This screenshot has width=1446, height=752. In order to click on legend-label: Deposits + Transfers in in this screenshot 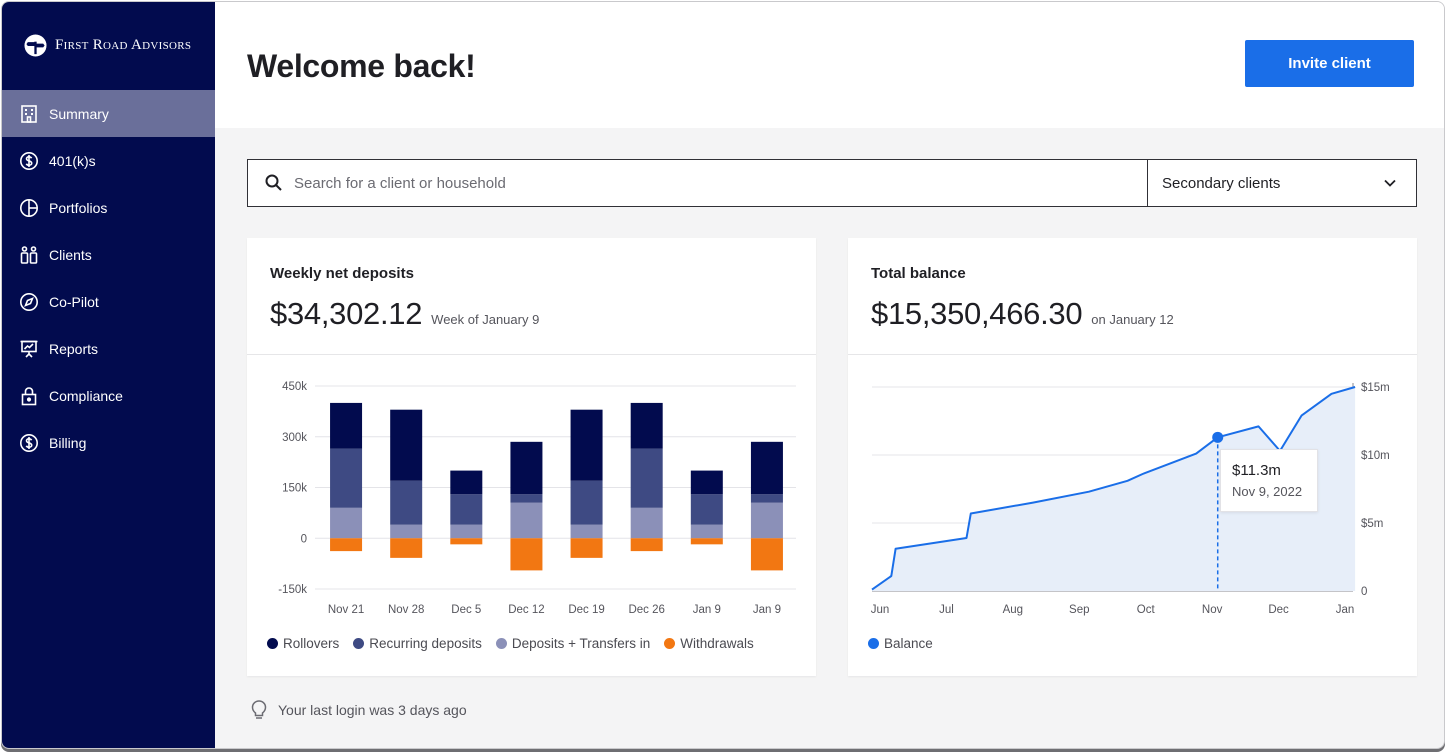, I will do `click(581, 643)`.